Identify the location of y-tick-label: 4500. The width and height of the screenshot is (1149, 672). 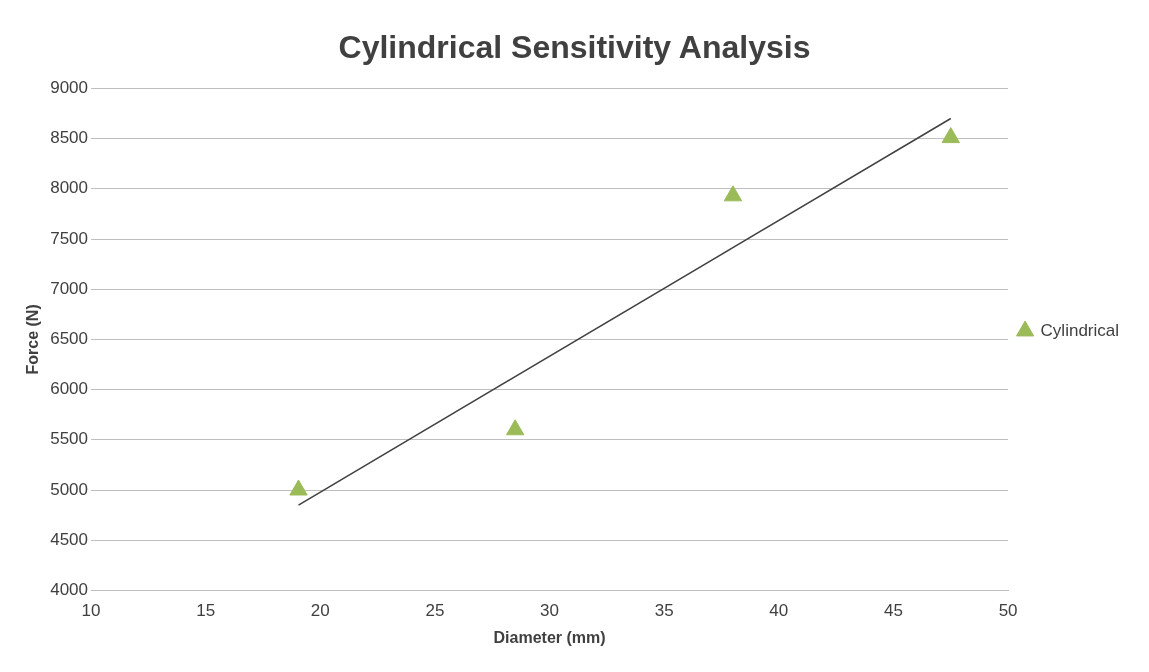
(69, 539).